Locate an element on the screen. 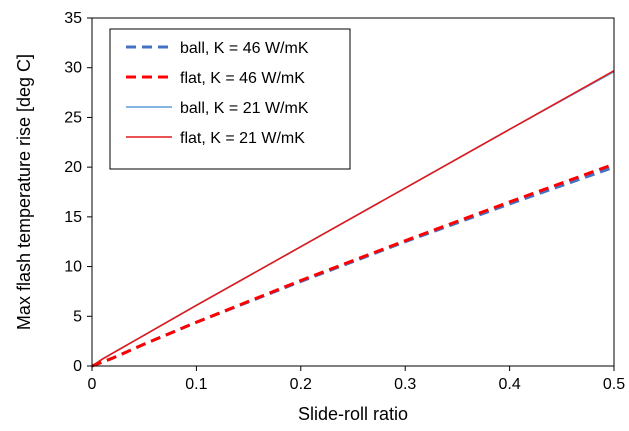  y-tick-label: 25 is located at coordinates (73, 117).